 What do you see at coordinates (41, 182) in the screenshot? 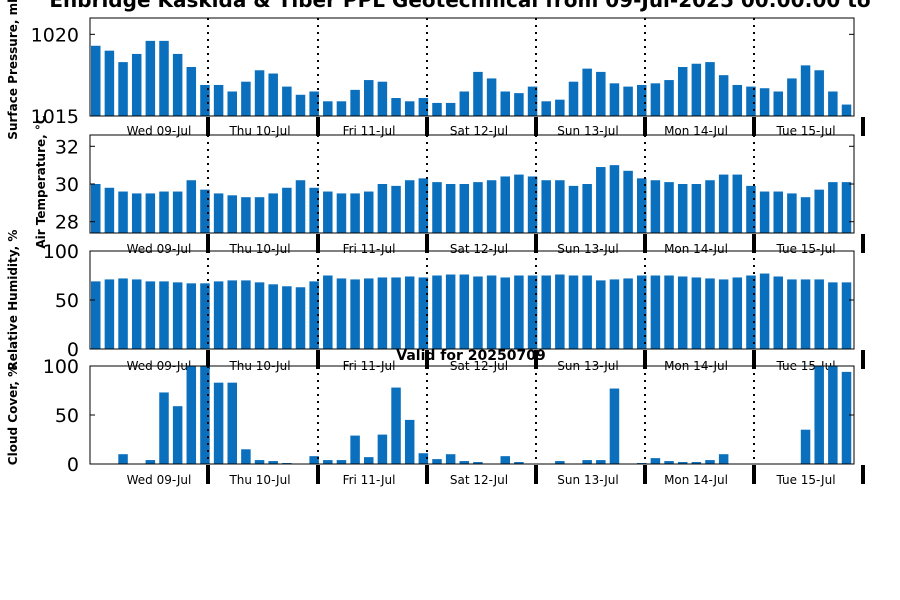
I see `ylabel-air-temperature: Air Temperature, °C` at bounding box center [41, 182].